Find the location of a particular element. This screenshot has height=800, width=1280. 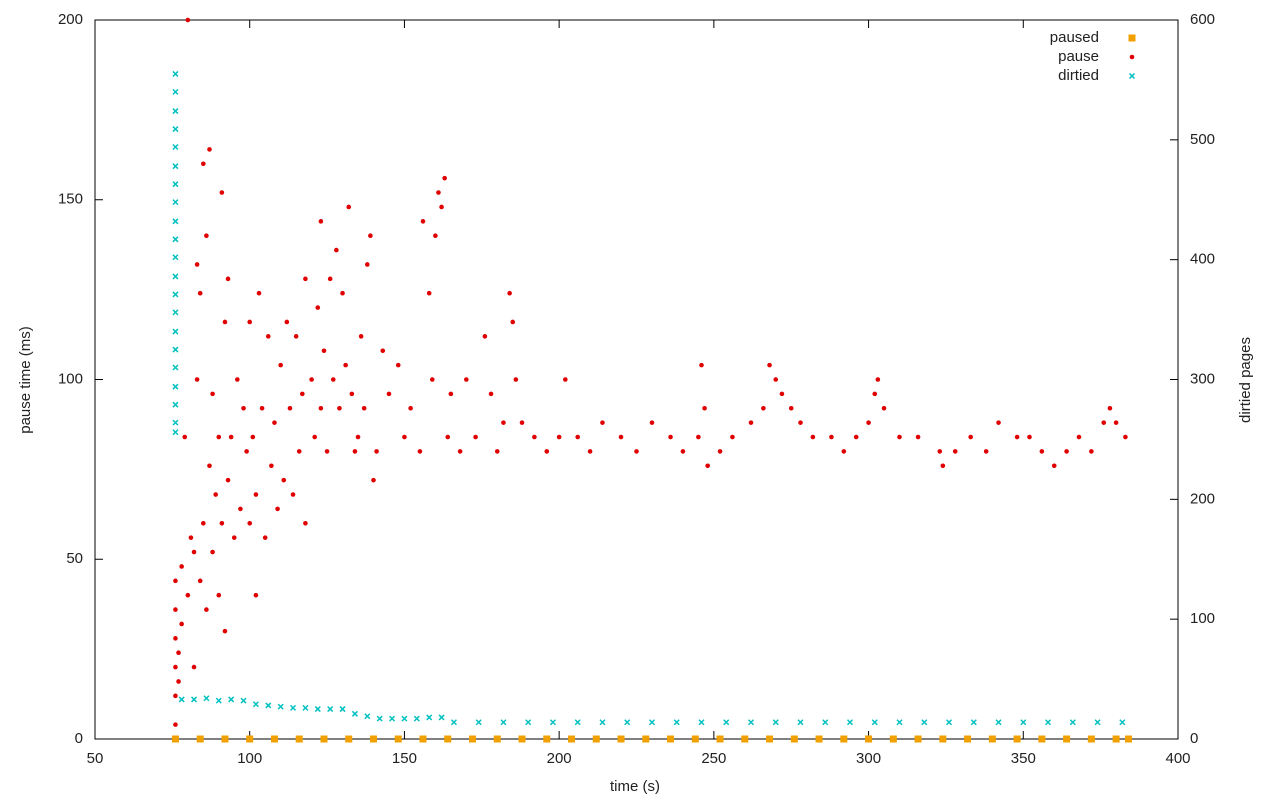

x-tick-label: 100 is located at coordinates (249, 758).